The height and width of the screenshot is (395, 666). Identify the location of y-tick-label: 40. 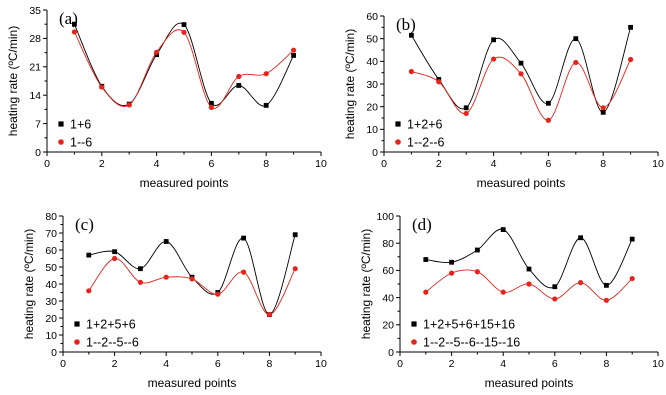
(388, 298).